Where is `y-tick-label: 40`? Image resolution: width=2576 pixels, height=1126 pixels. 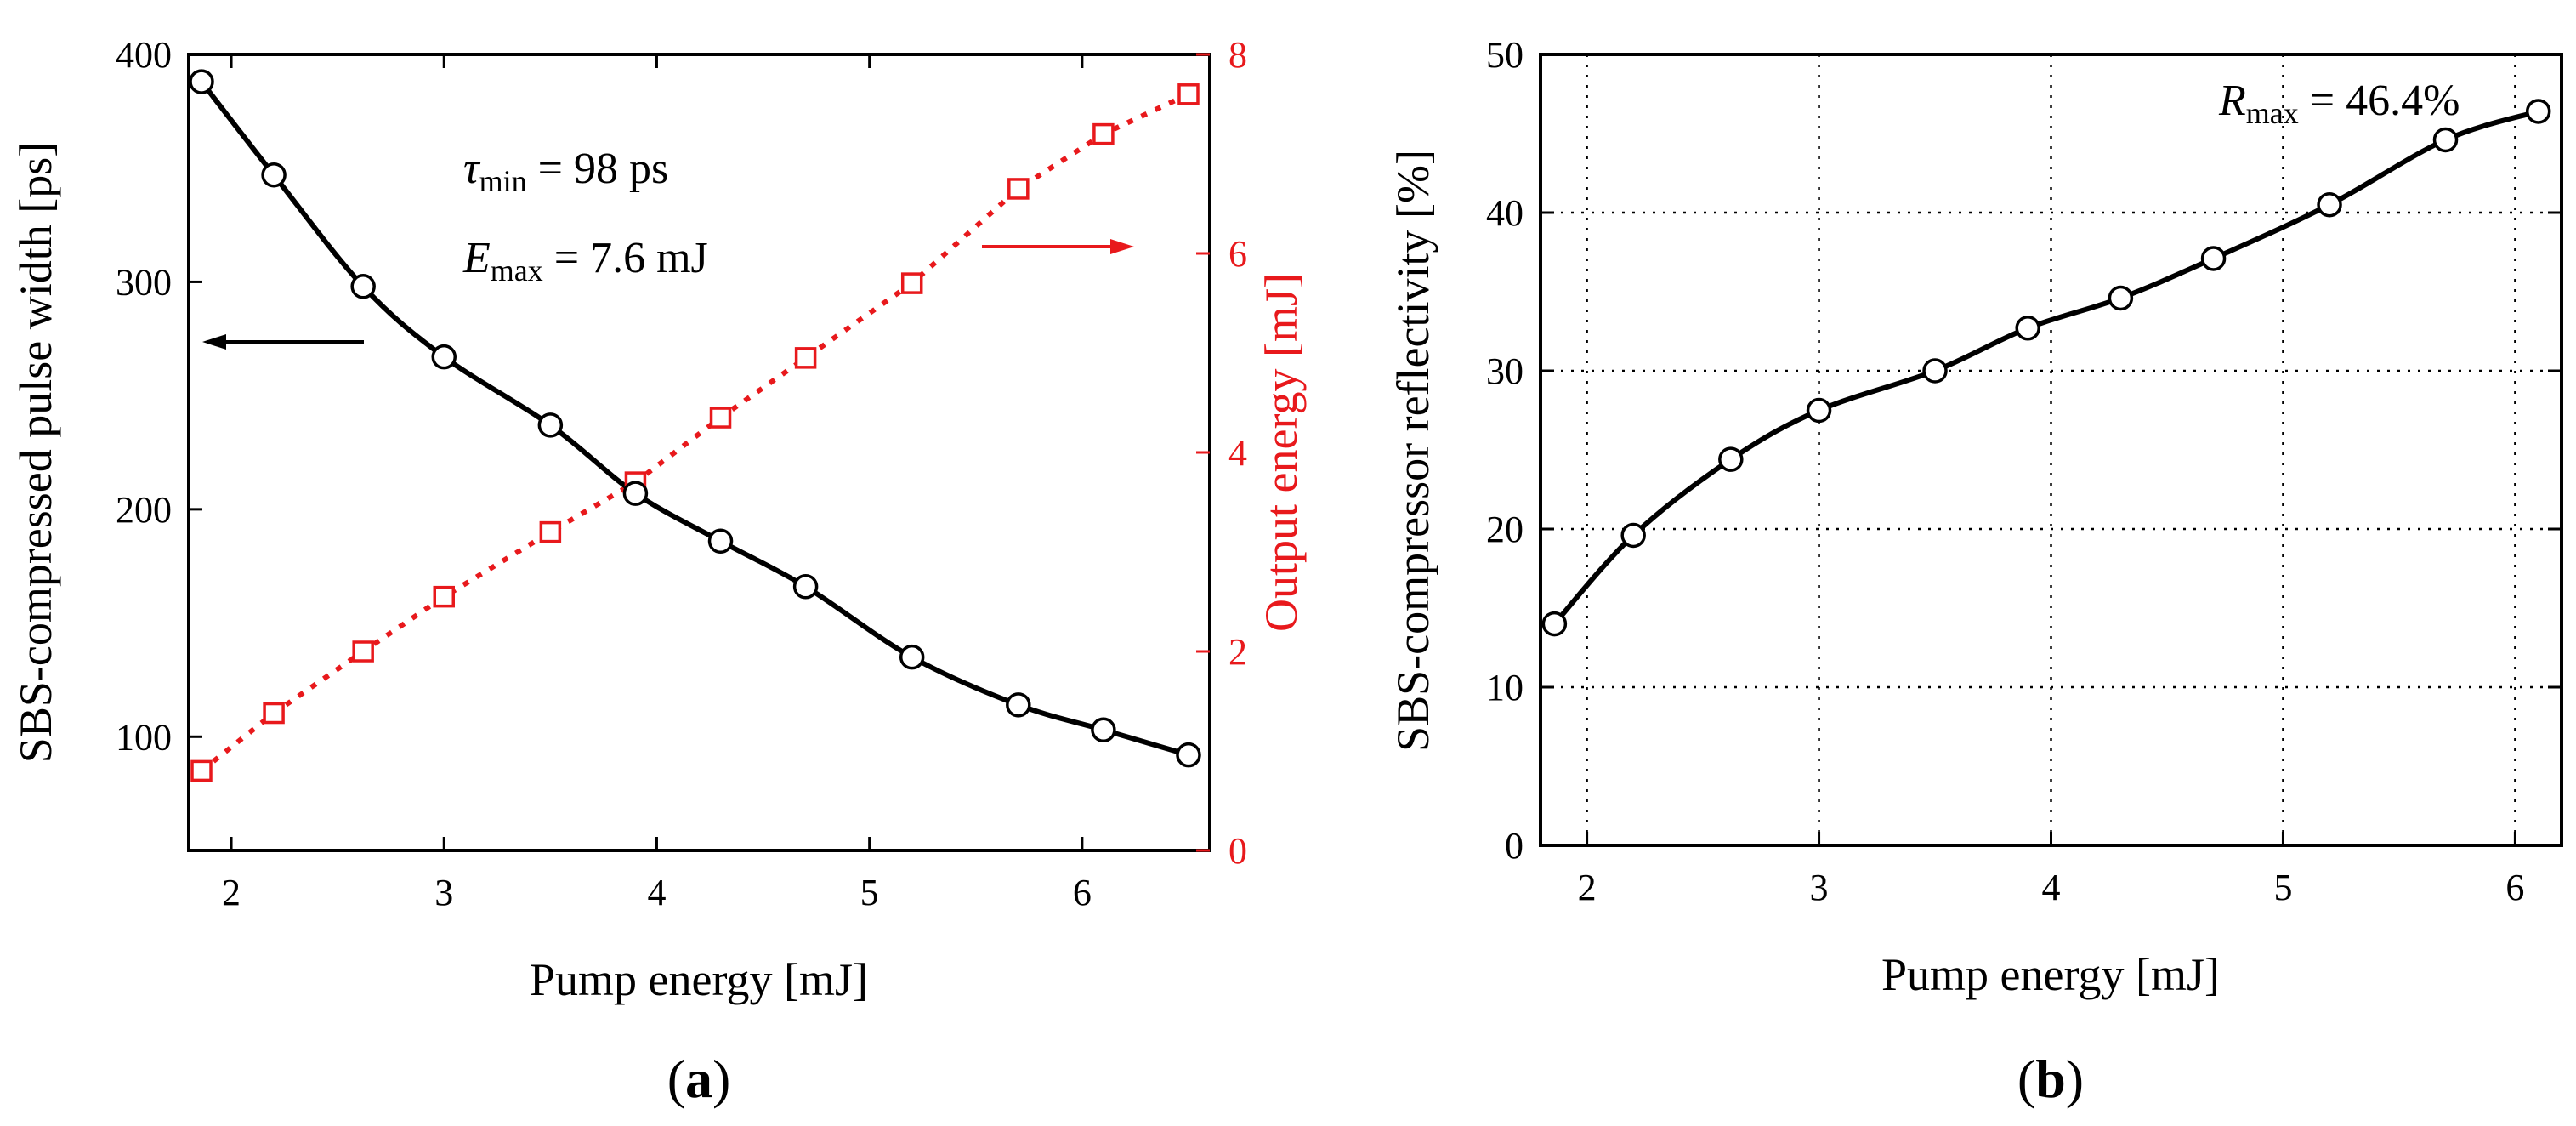 y-tick-label: 40 is located at coordinates (1505, 213).